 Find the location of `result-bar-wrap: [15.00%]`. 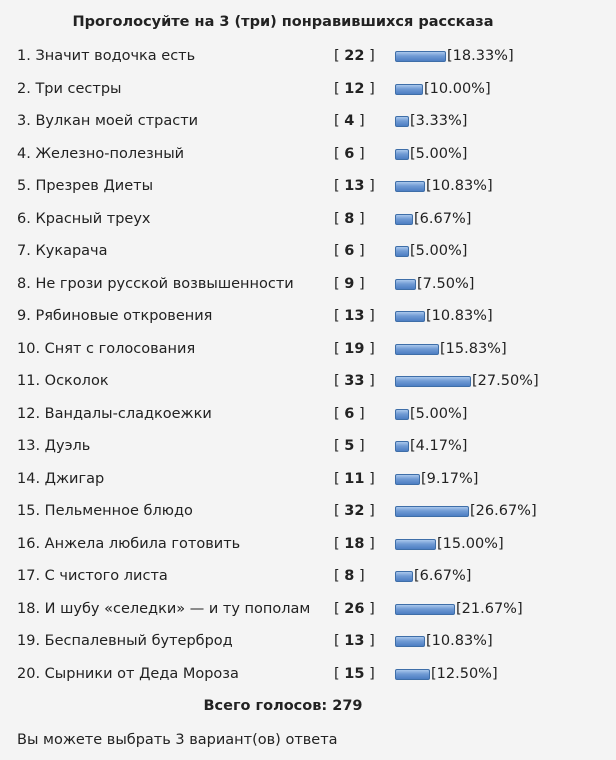

result-bar-wrap: [15.00%] is located at coordinates (449, 544).